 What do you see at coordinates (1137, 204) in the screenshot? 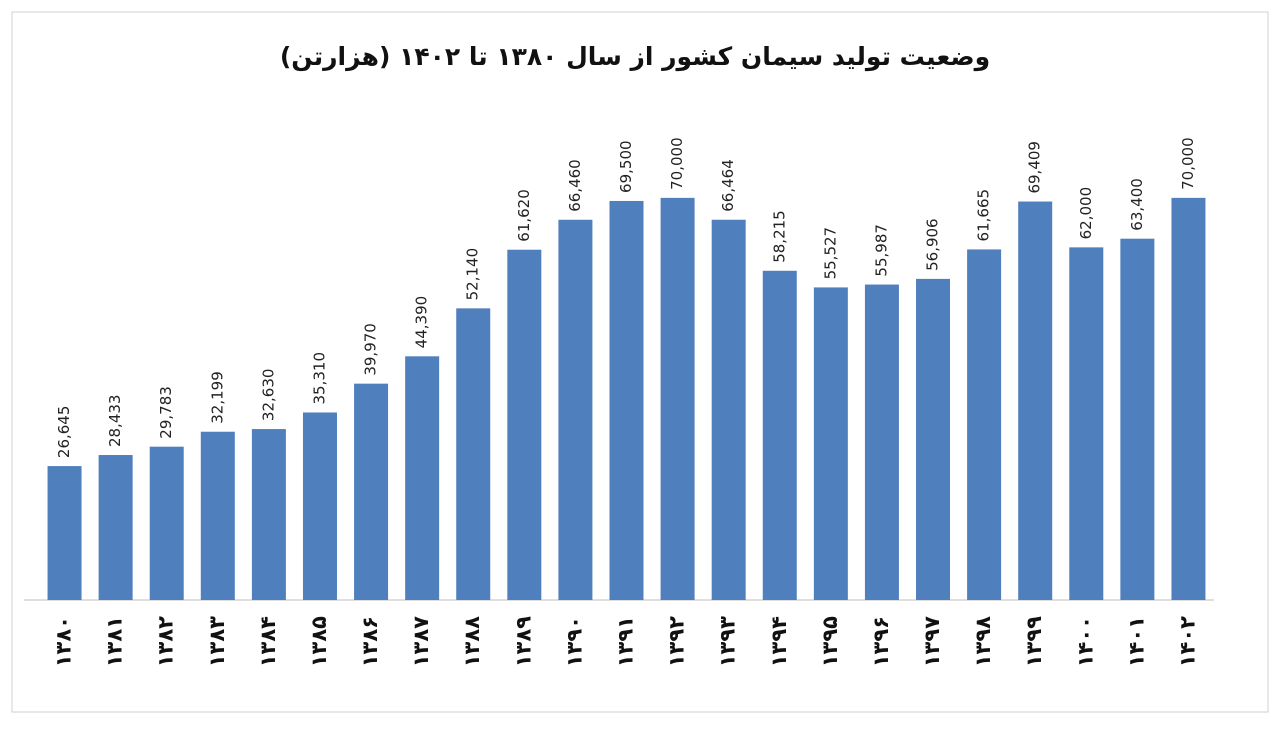
I see `value-label: 63,400` at bounding box center [1137, 204].